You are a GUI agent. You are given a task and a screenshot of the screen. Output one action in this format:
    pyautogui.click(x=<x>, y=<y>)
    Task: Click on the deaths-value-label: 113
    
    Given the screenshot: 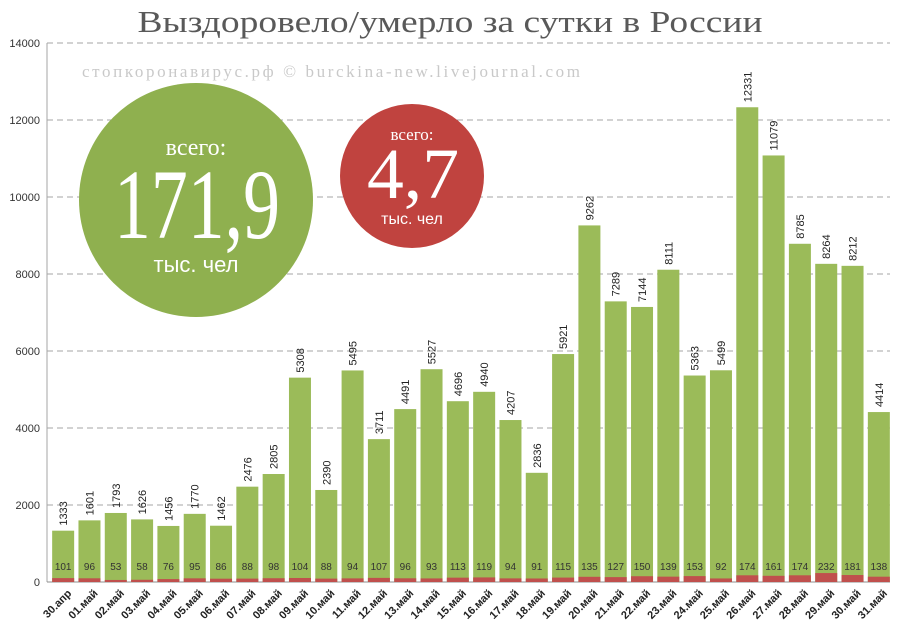 What is the action you would take?
    pyautogui.click(x=458, y=567)
    